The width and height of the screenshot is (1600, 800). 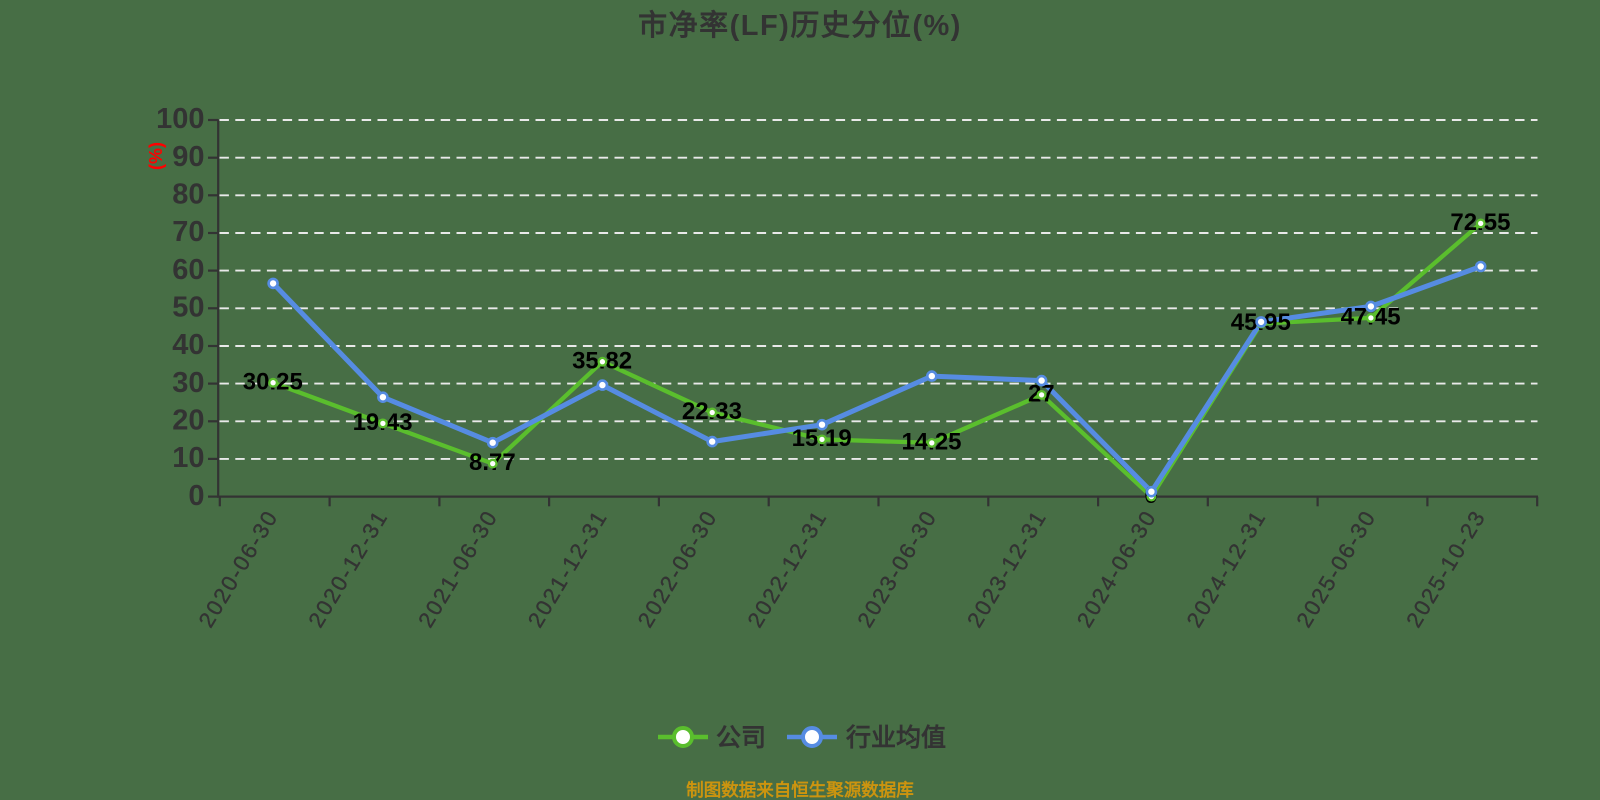 I want to click on svg-text: 40, so click(x=188, y=345).